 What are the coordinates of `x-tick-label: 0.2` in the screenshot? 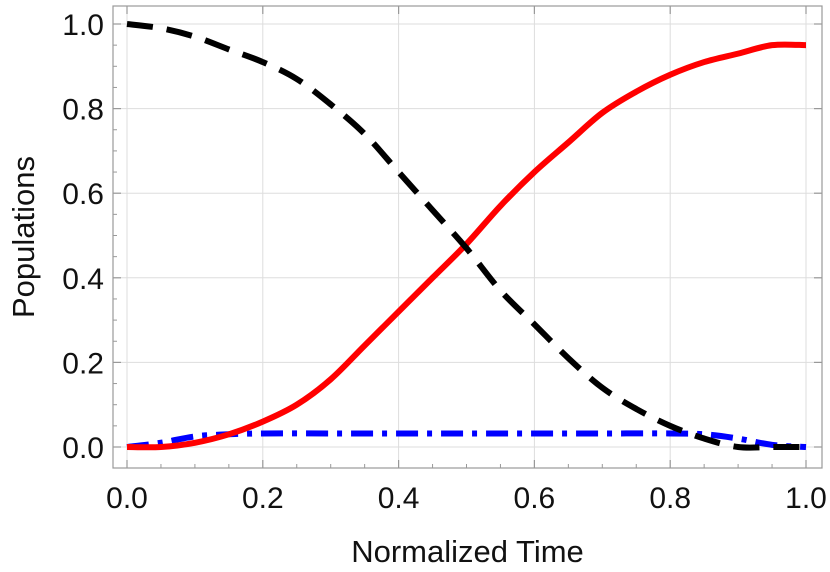 It's located at (263, 498).